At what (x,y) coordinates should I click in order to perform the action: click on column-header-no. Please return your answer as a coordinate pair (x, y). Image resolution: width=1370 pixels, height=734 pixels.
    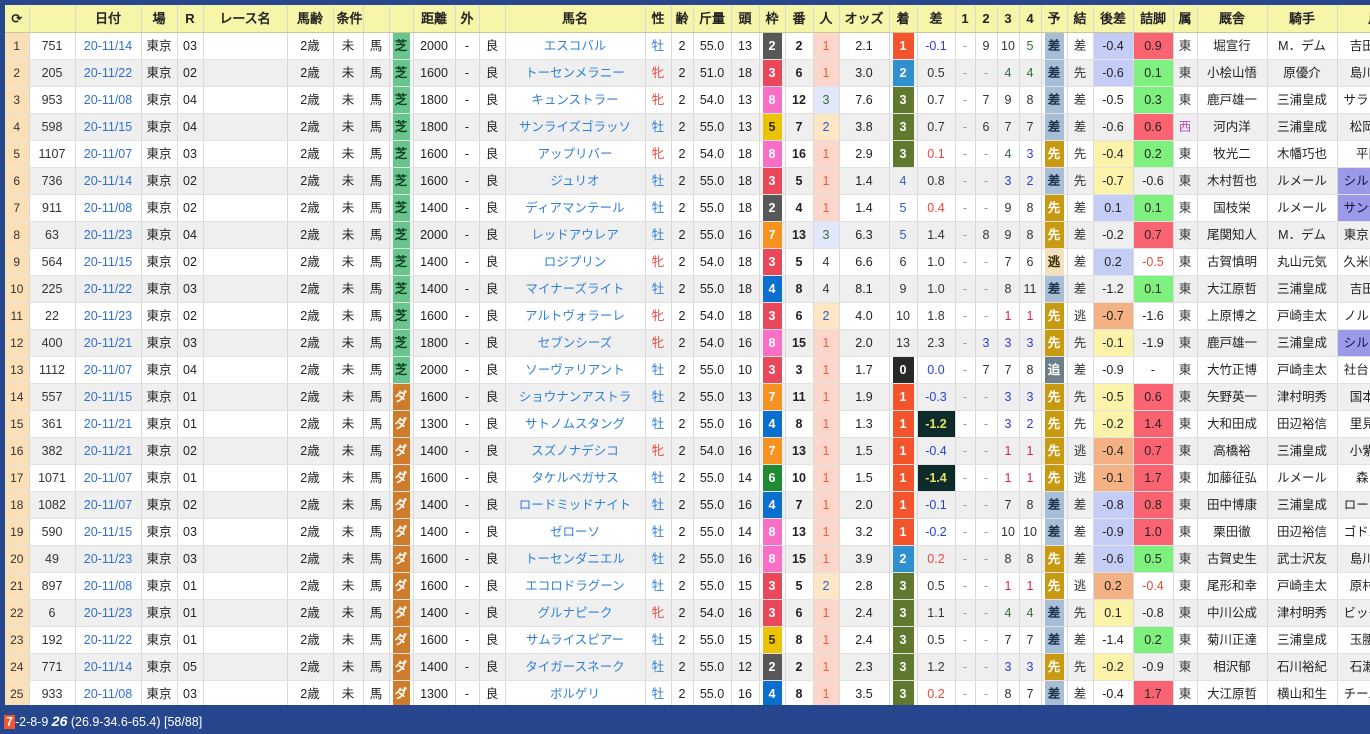
    Looking at the image, I should click on (52, 19).